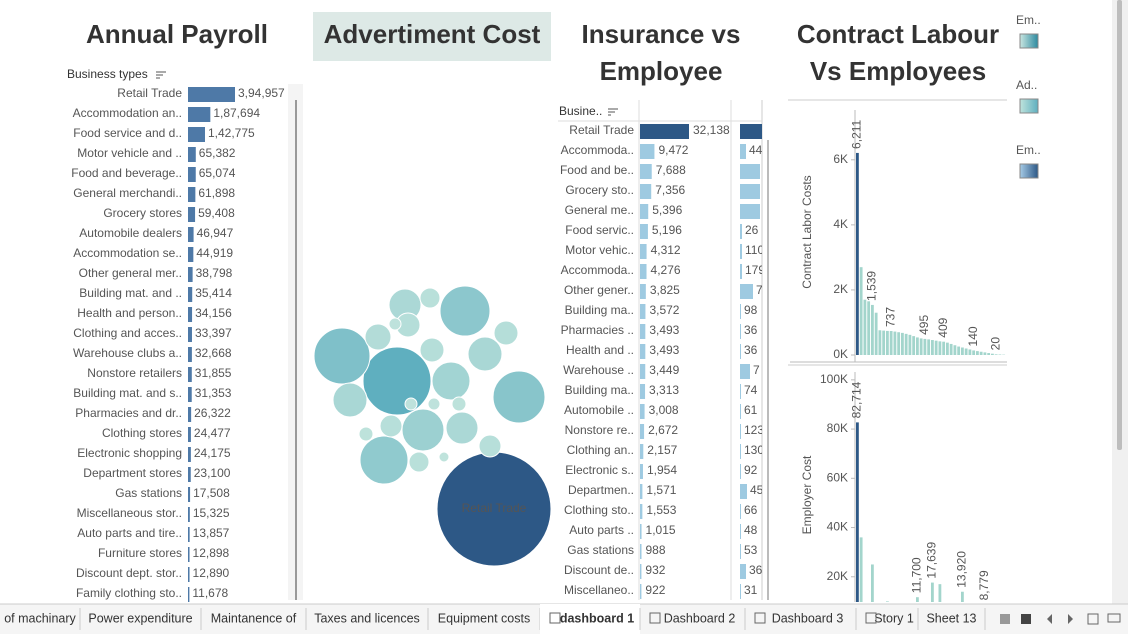 The width and height of the screenshot is (1128, 634). Describe the element at coordinates (759, 290) in the screenshot. I see `value-label: 7` at that location.